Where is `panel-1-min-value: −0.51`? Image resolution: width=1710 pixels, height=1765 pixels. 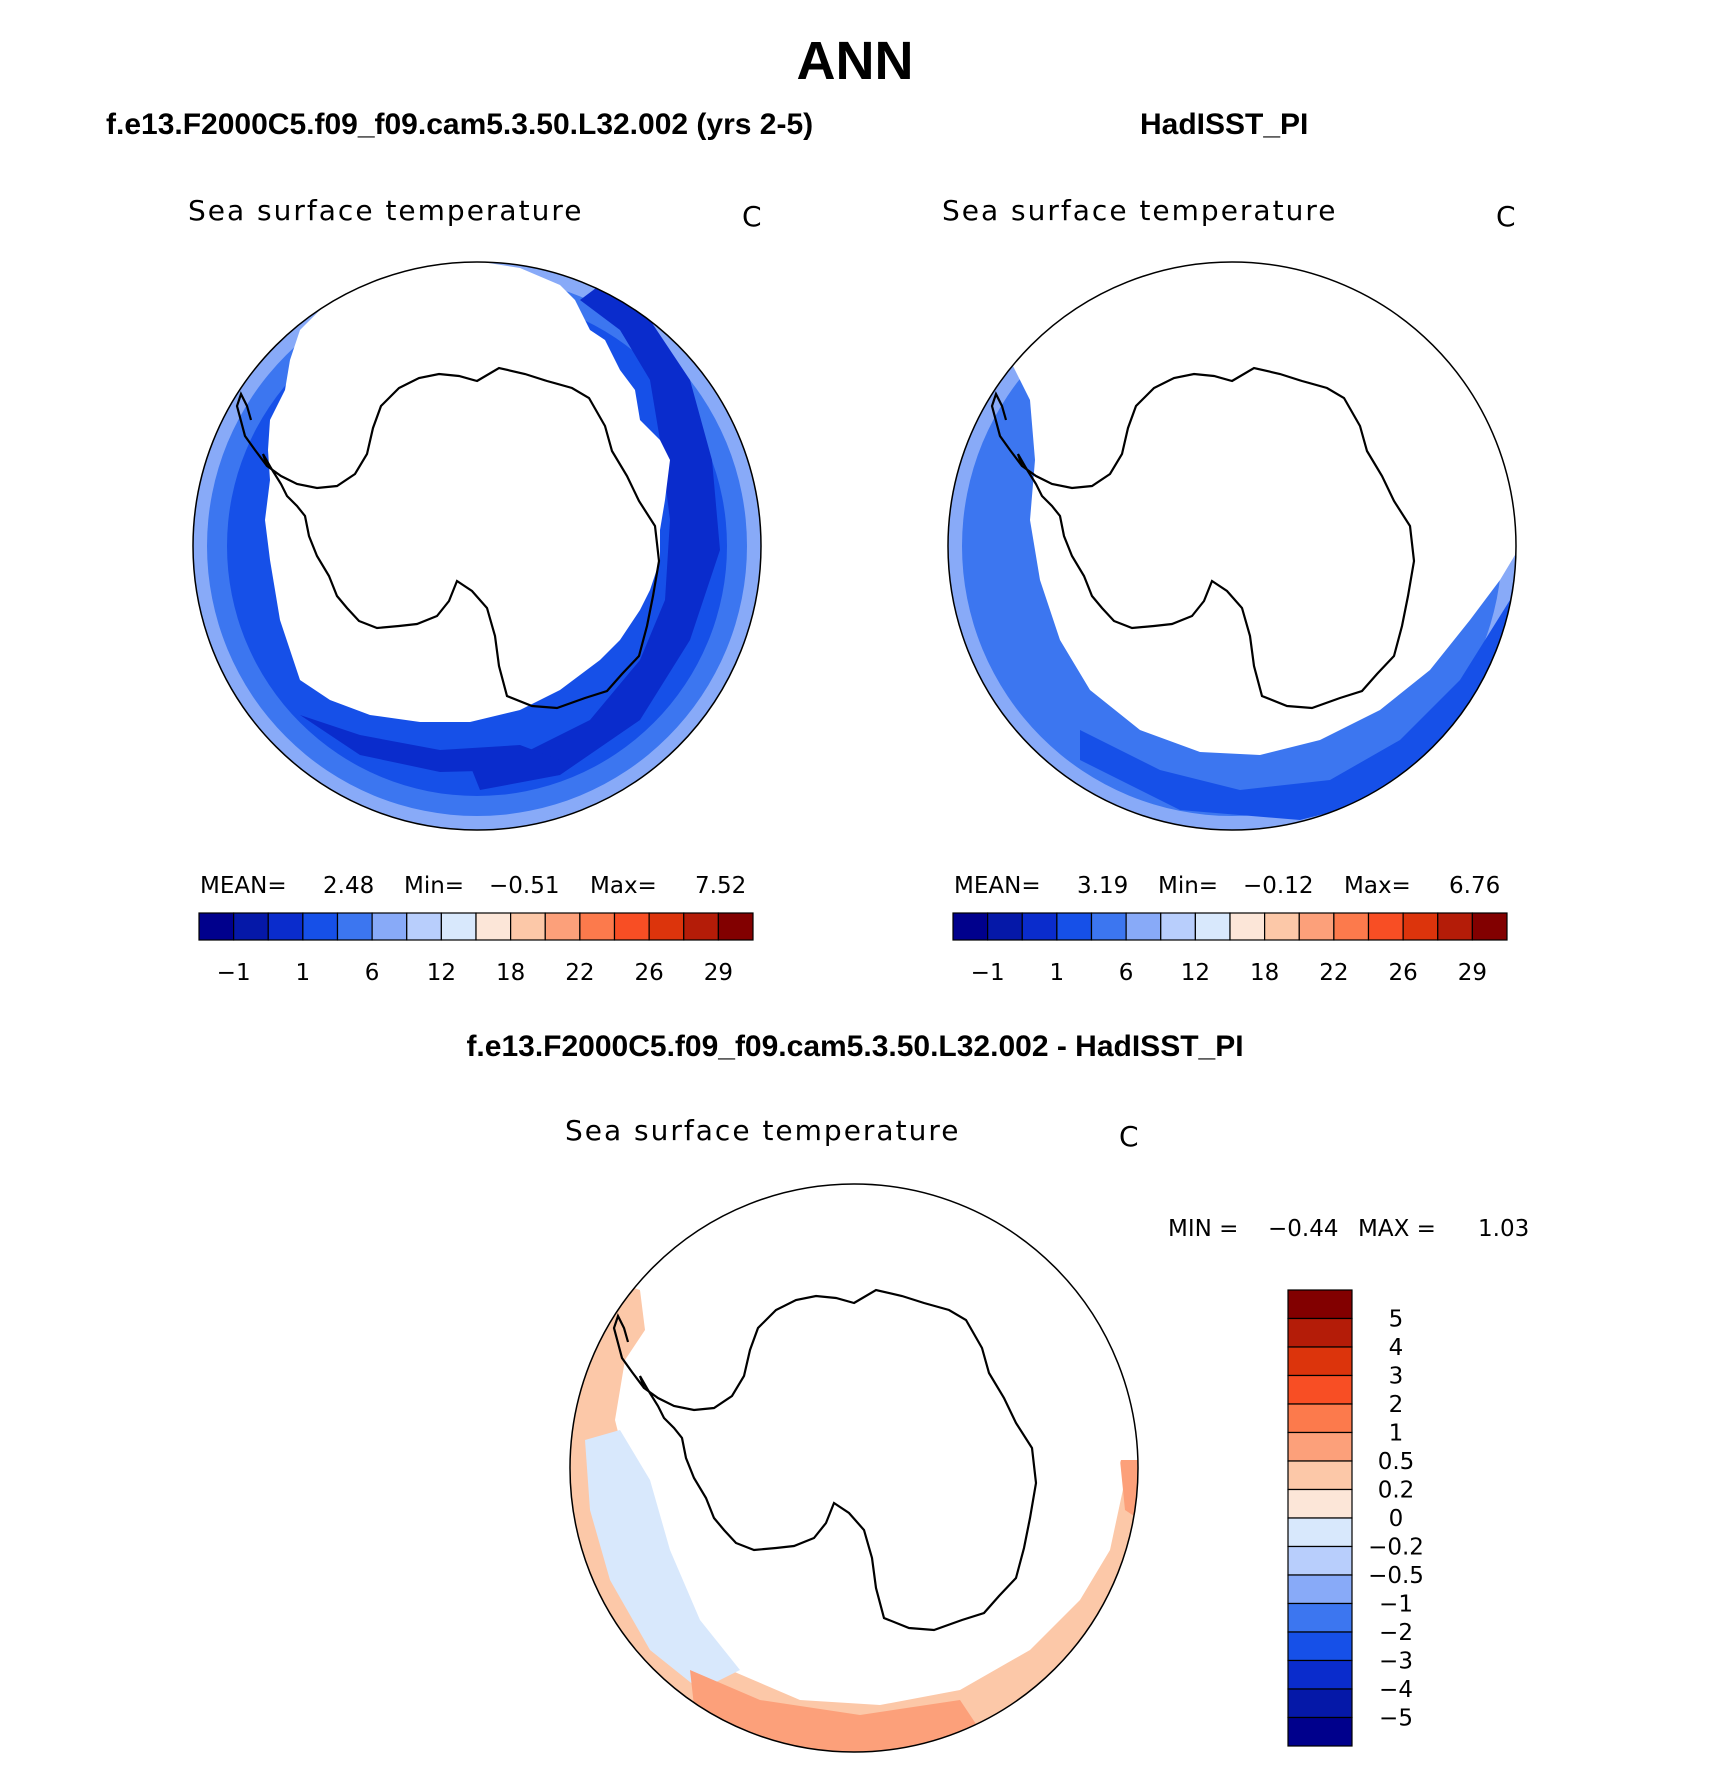
panel-1-min-value: −0.51 is located at coordinates (524, 886).